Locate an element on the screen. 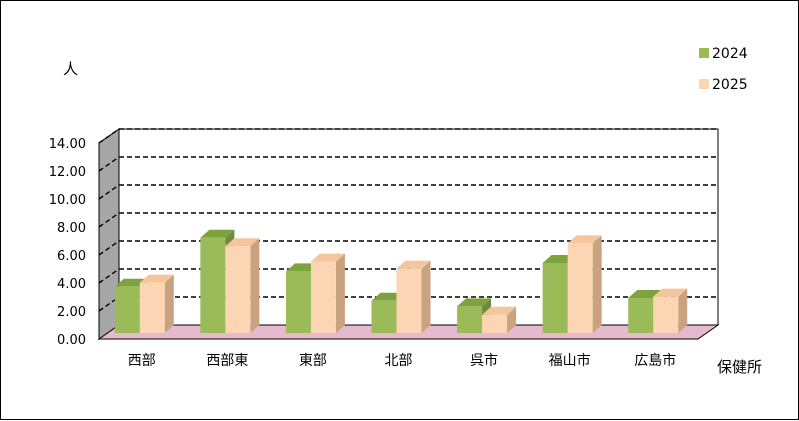 The width and height of the screenshot is (799, 421). x-tick-label: 東部 is located at coordinates (313, 361).